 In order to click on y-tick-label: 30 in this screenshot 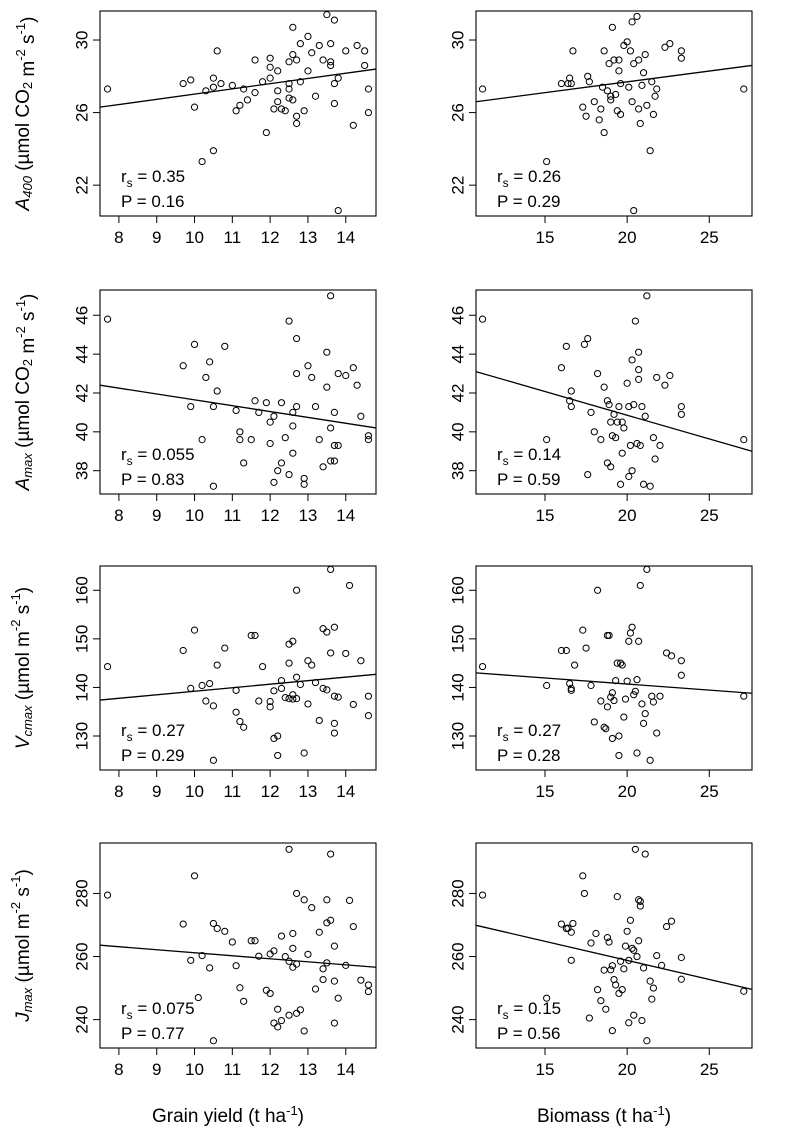, I will do `click(457, 40)`.